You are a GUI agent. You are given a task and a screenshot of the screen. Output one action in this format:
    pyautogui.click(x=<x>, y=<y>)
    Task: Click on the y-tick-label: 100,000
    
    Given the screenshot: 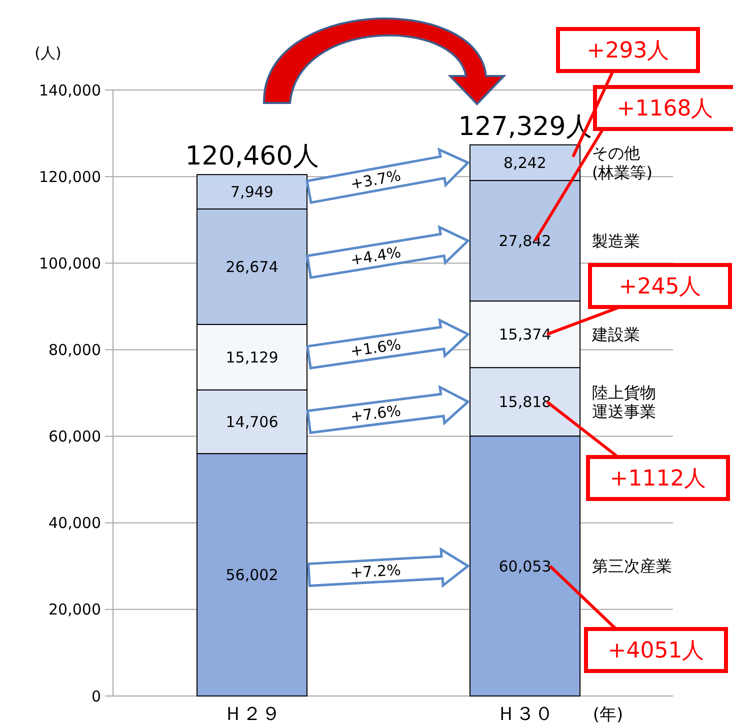 What is the action you would take?
    pyautogui.click(x=69, y=263)
    